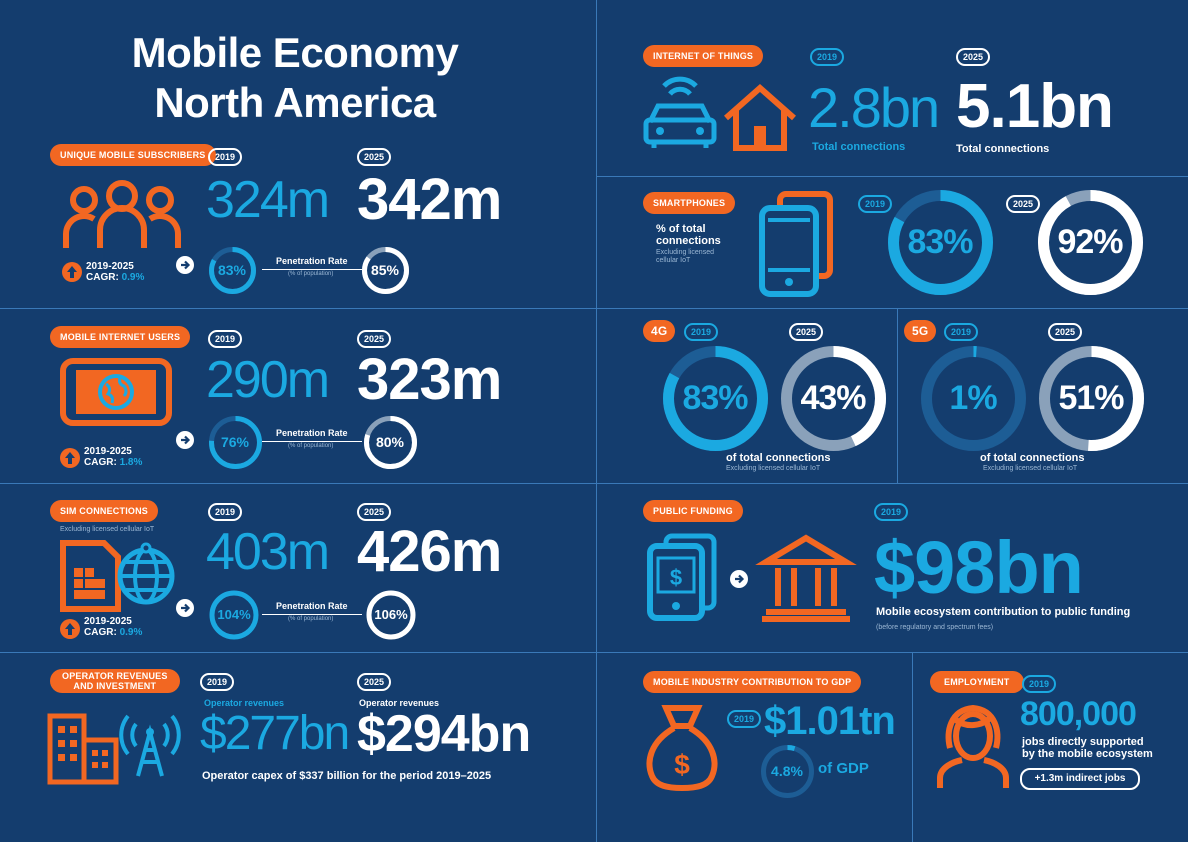  I want to click on subscribers-label: UNIQUE MOBILE SUBSCRIBERS, so click(133, 155).